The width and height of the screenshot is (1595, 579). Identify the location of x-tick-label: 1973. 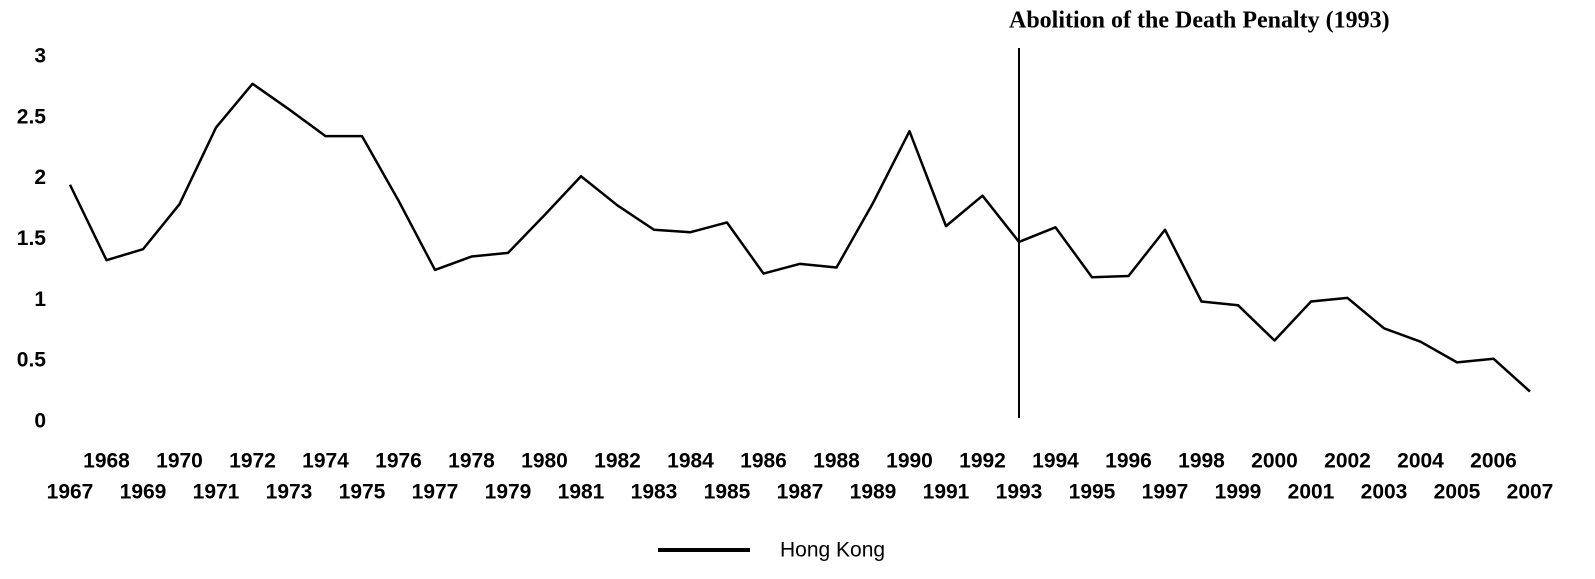
(289, 492).